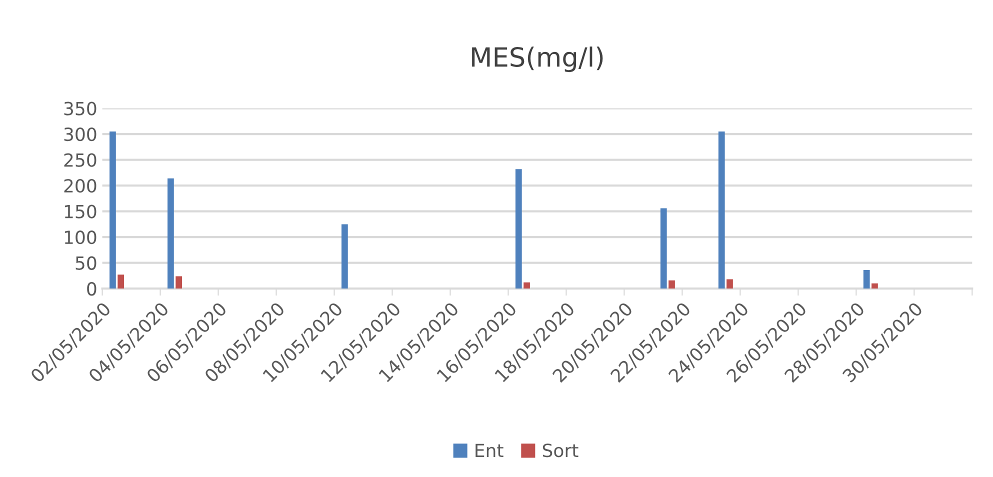 This screenshot has height=477, width=993. Describe the element at coordinates (80, 109) in the screenshot. I see `y-tick-label: 350` at that location.